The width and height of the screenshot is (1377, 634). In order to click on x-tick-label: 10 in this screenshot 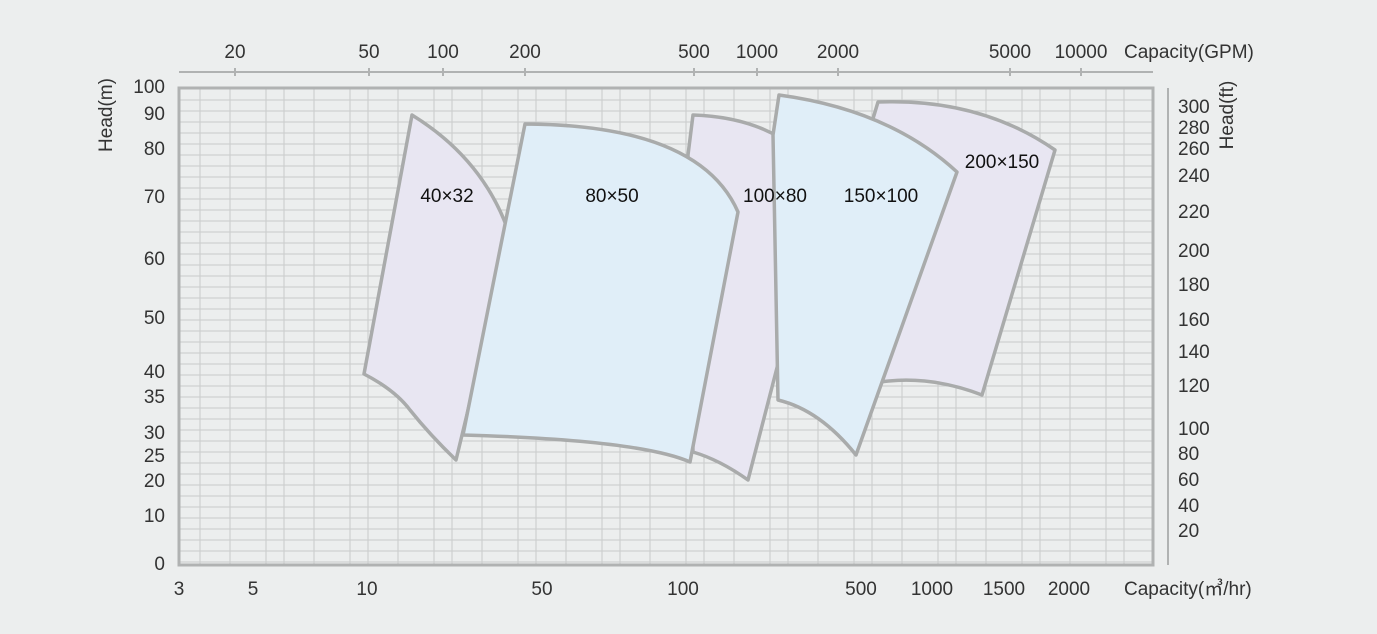, I will do `click(366, 589)`.